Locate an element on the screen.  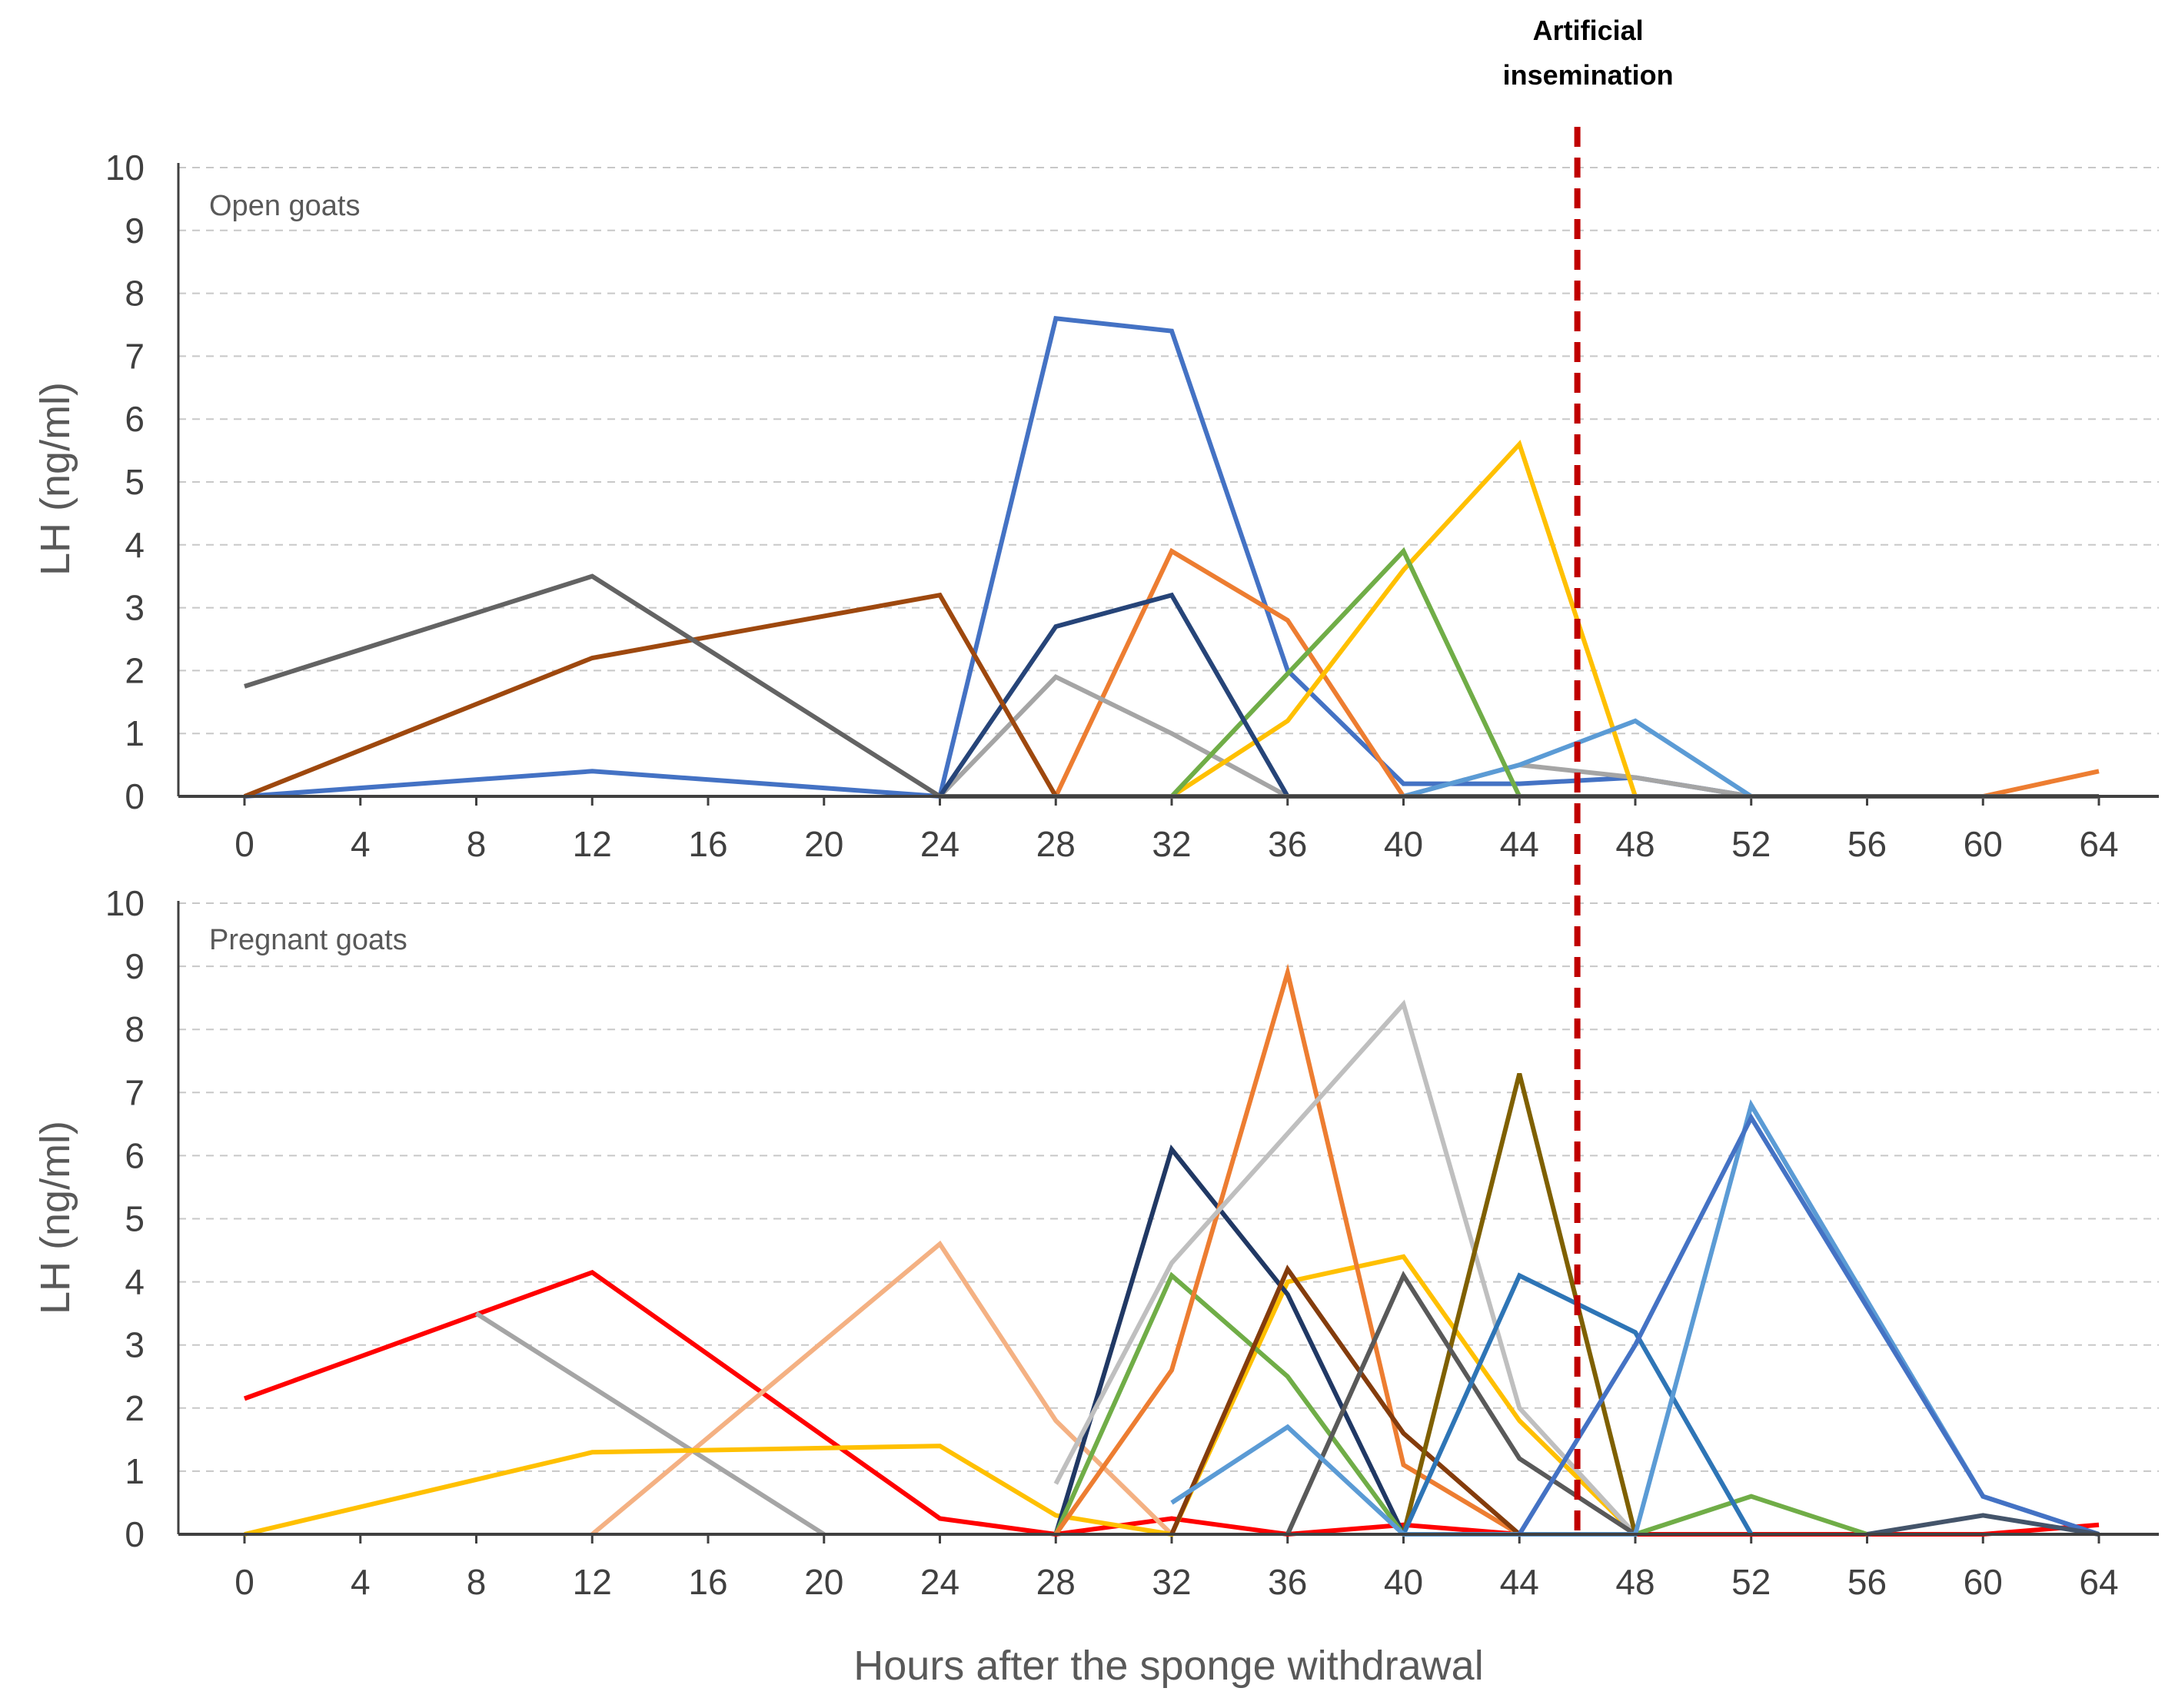
pregnant-goats-y-axis-title: LH (ng/ml) is located at coordinates (55, 1217).